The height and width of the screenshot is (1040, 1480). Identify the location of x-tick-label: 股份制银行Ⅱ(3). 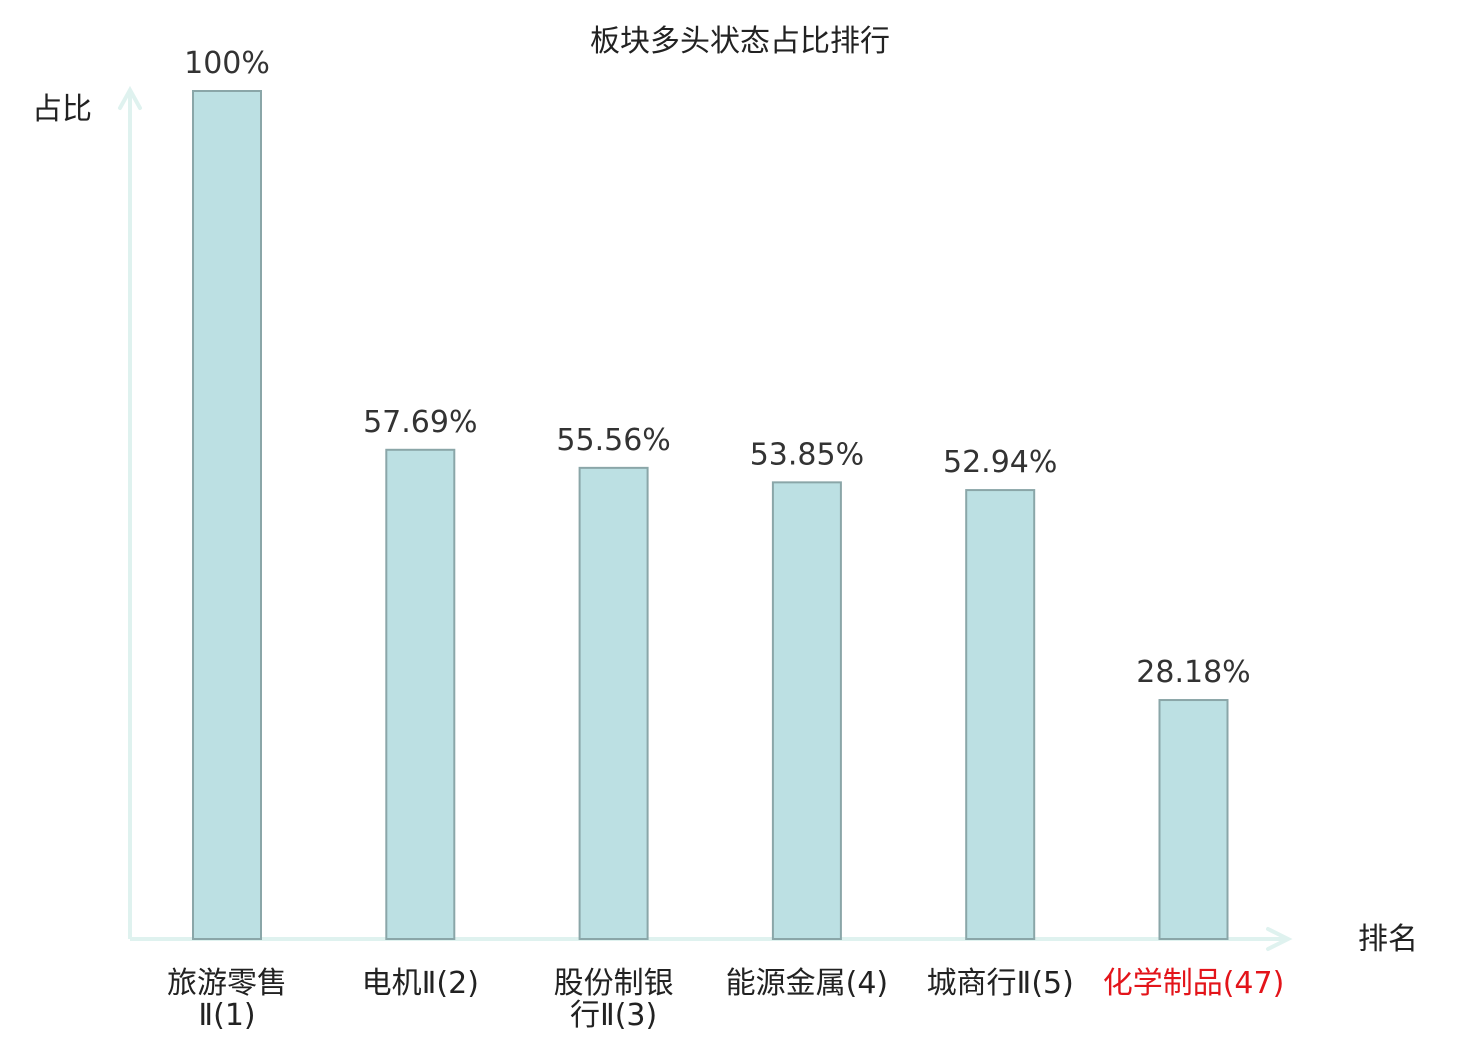
(614, 999).